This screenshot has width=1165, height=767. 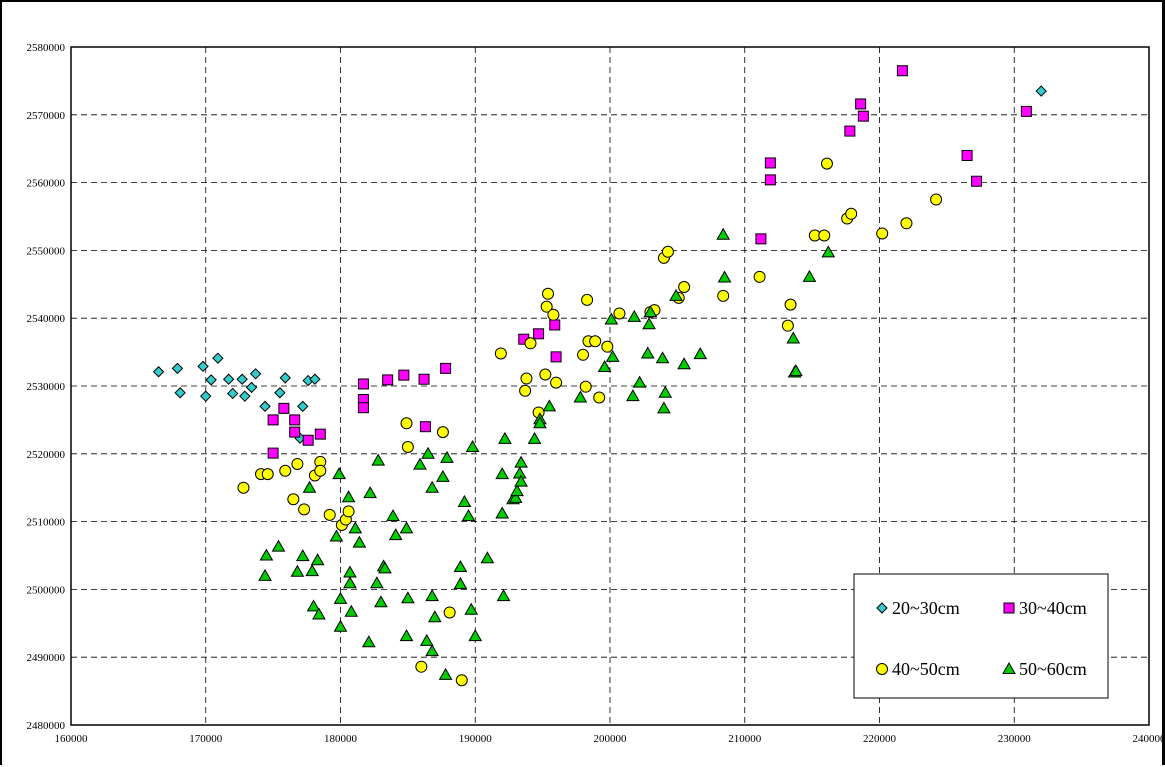 I want to click on y-tick-label: 2500000, so click(x=46, y=590).